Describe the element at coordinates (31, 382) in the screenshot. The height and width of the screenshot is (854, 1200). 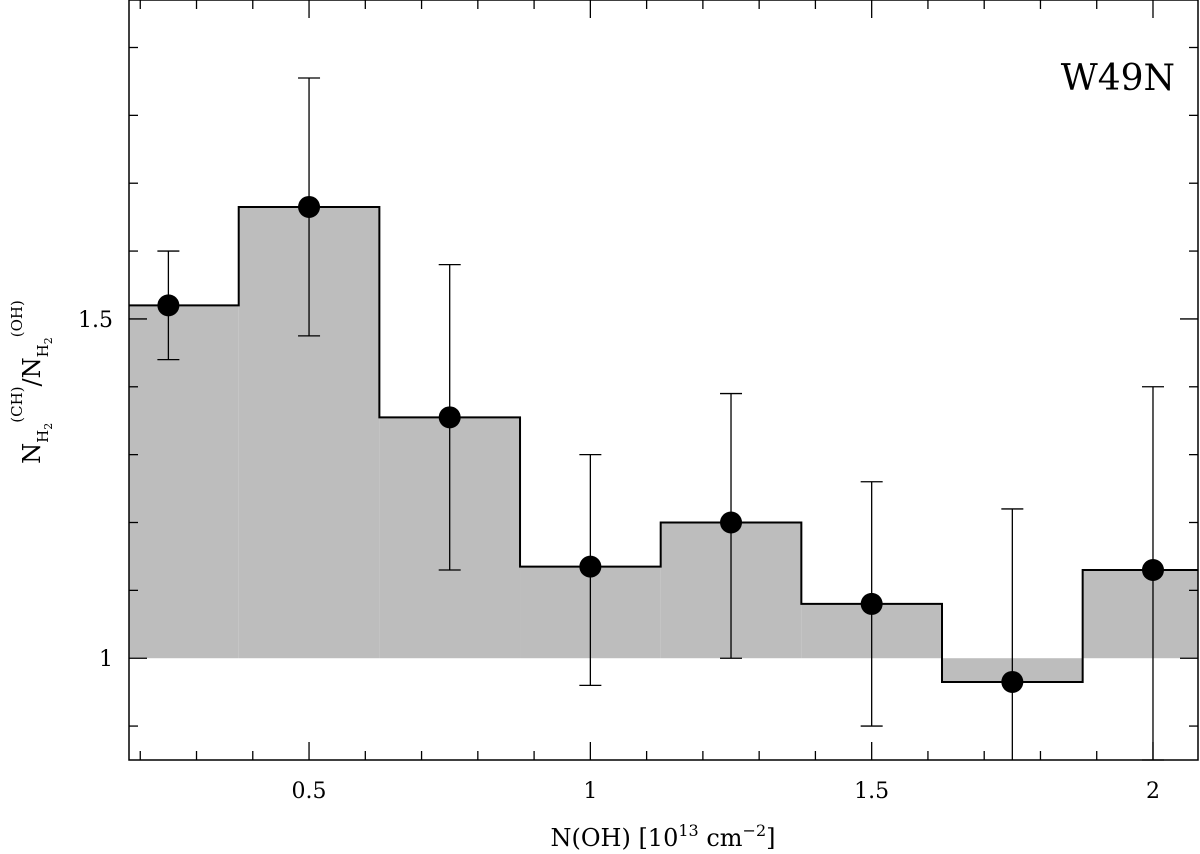
I see `y-axis-label: NH2(CH)/NH2(OH)` at that location.